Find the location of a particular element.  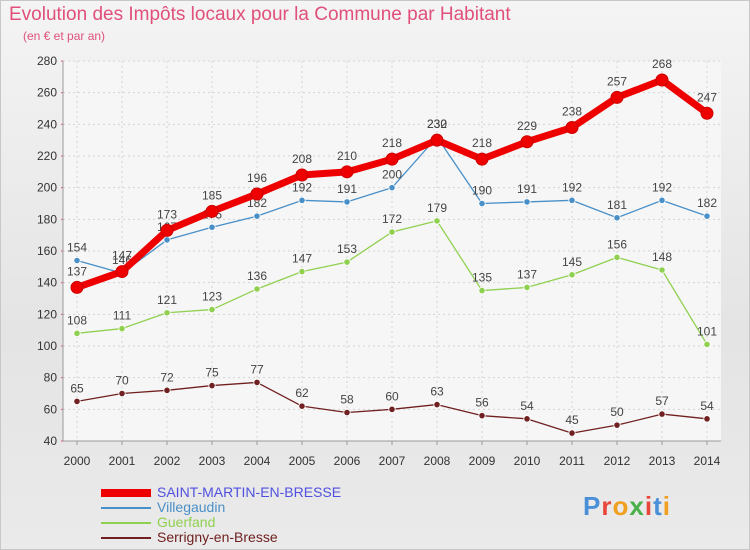

x-tick-label: 2005 is located at coordinates (302, 461).